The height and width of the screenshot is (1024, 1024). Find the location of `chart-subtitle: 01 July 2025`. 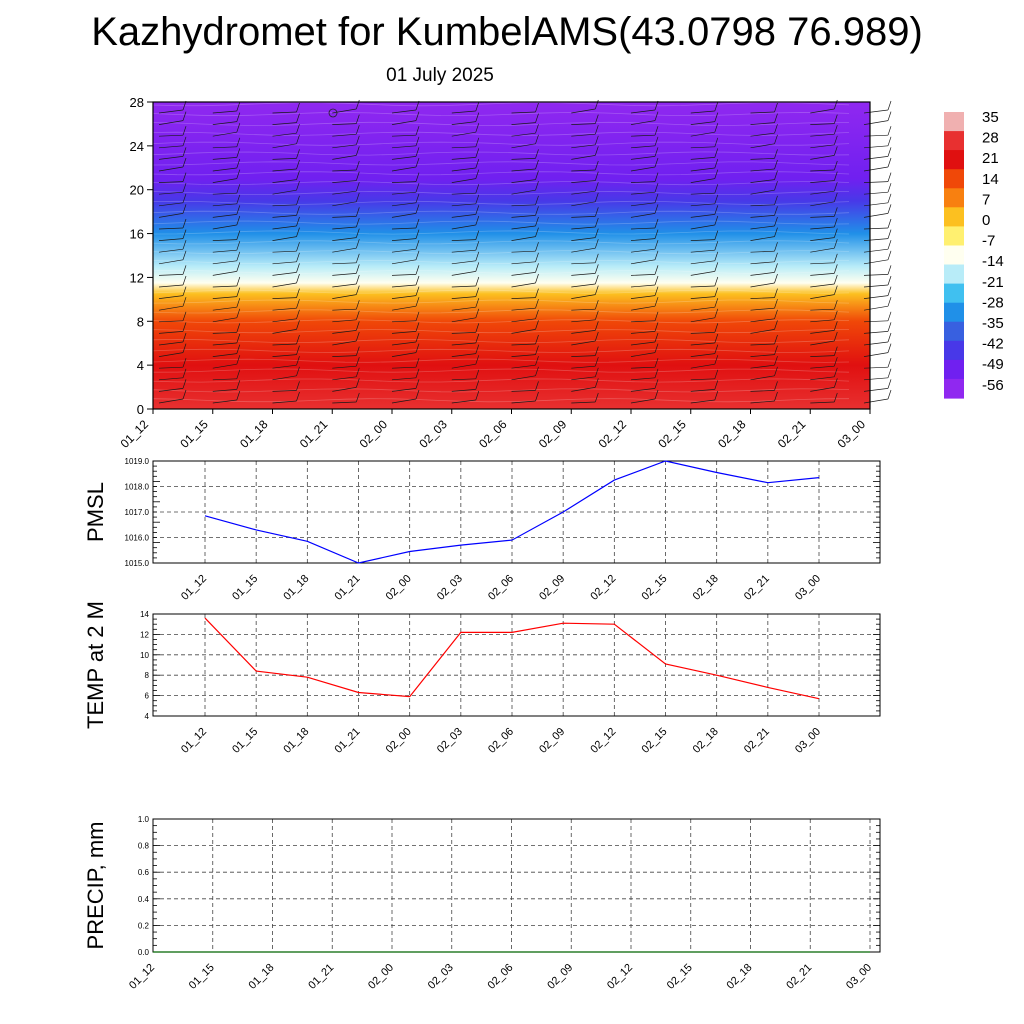

chart-subtitle: 01 July 2025 is located at coordinates (440, 75).